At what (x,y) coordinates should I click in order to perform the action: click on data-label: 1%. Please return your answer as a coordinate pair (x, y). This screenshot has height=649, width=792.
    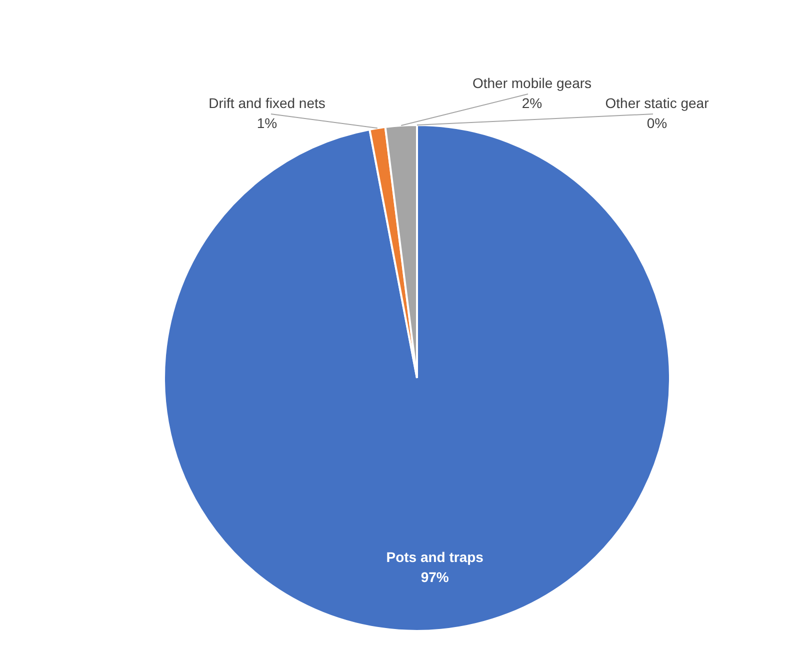
    Looking at the image, I should click on (267, 123).